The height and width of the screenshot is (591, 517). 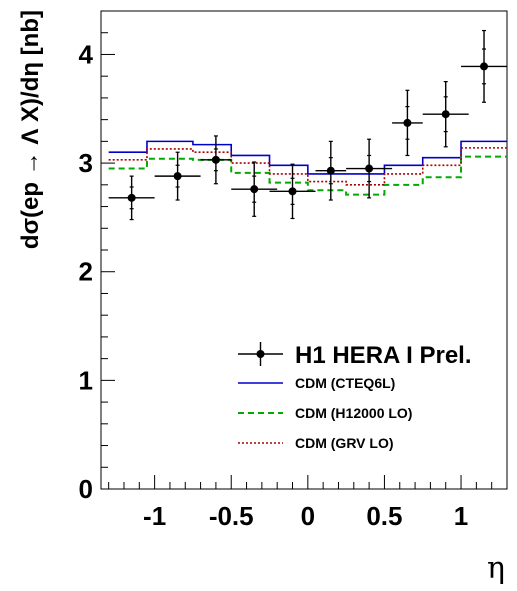 I want to click on y-tick-label: 4, so click(x=86, y=54).